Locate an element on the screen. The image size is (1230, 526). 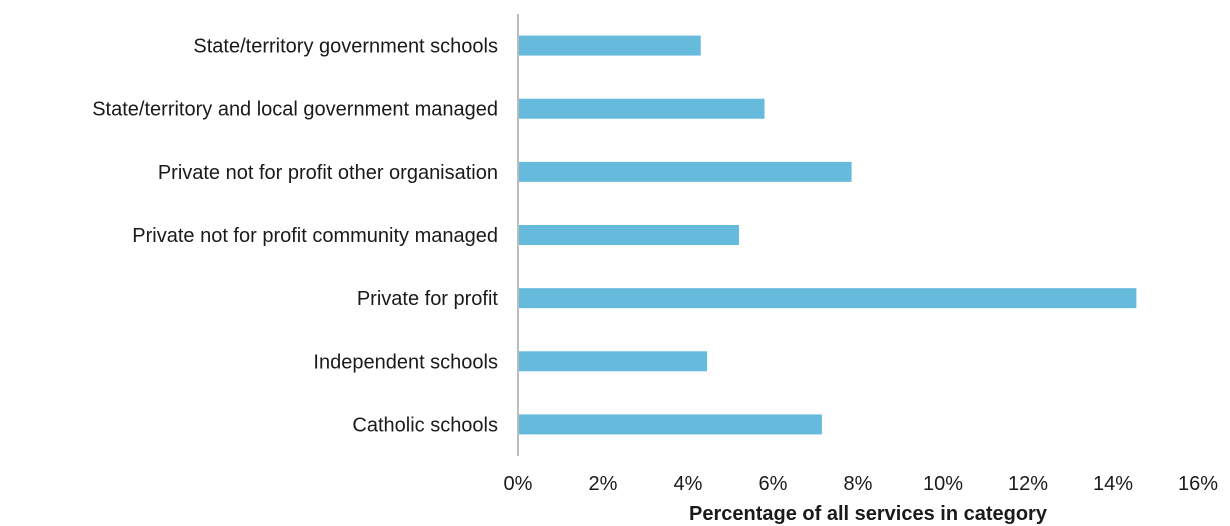
x-tick-label: 16% is located at coordinates (1198, 484).